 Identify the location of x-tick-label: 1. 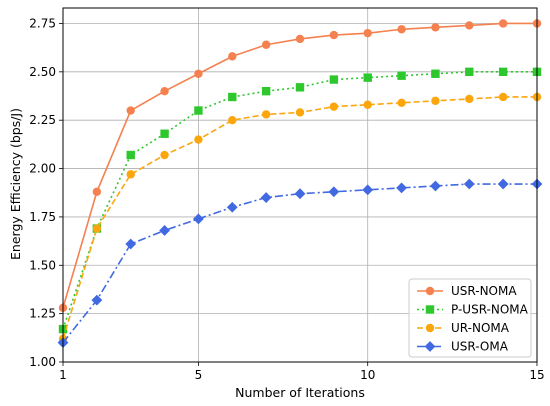
(63, 375).